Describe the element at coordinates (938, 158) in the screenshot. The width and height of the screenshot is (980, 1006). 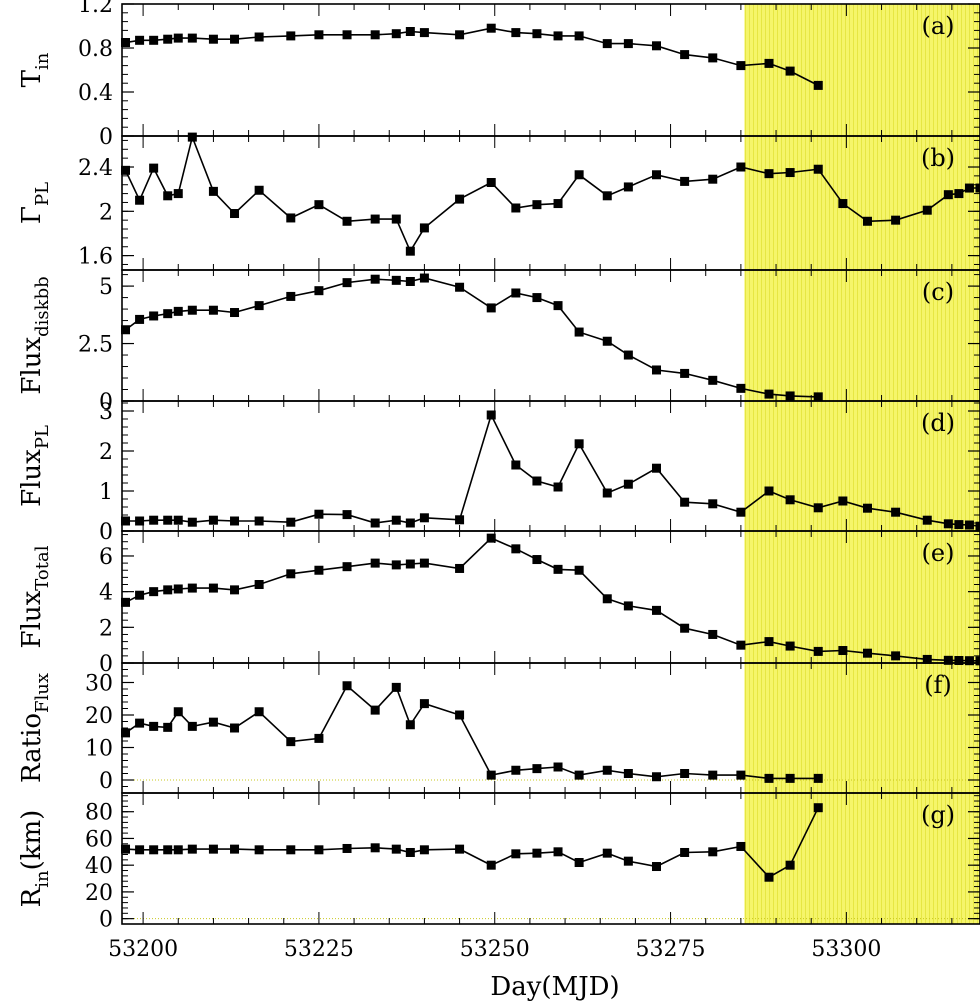
I see `panel-tag: (b)` at that location.